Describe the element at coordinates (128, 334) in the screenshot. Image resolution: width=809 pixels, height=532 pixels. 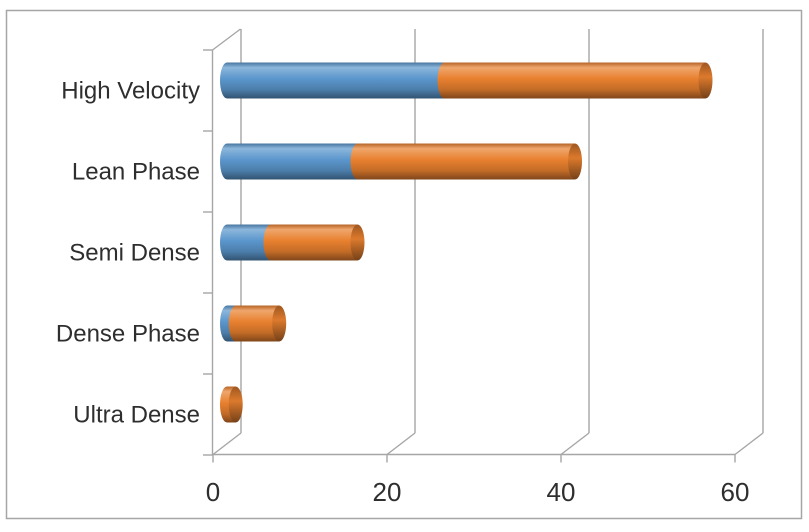
I see `category-label-dense-phase: Dense Phase` at that location.